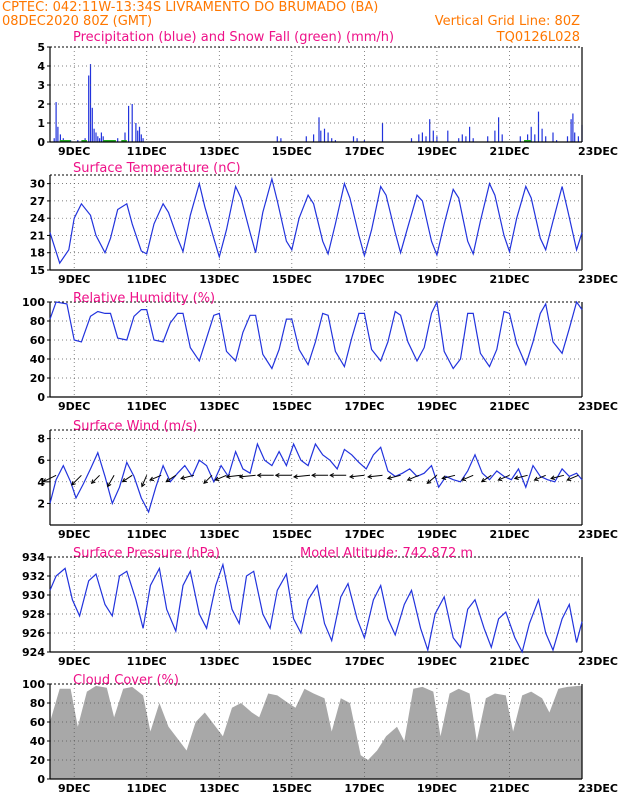  What do you see at coordinates (41, 503) in the screenshot?
I see `wind-ytick-label: 2` at bounding box center [41, 503].